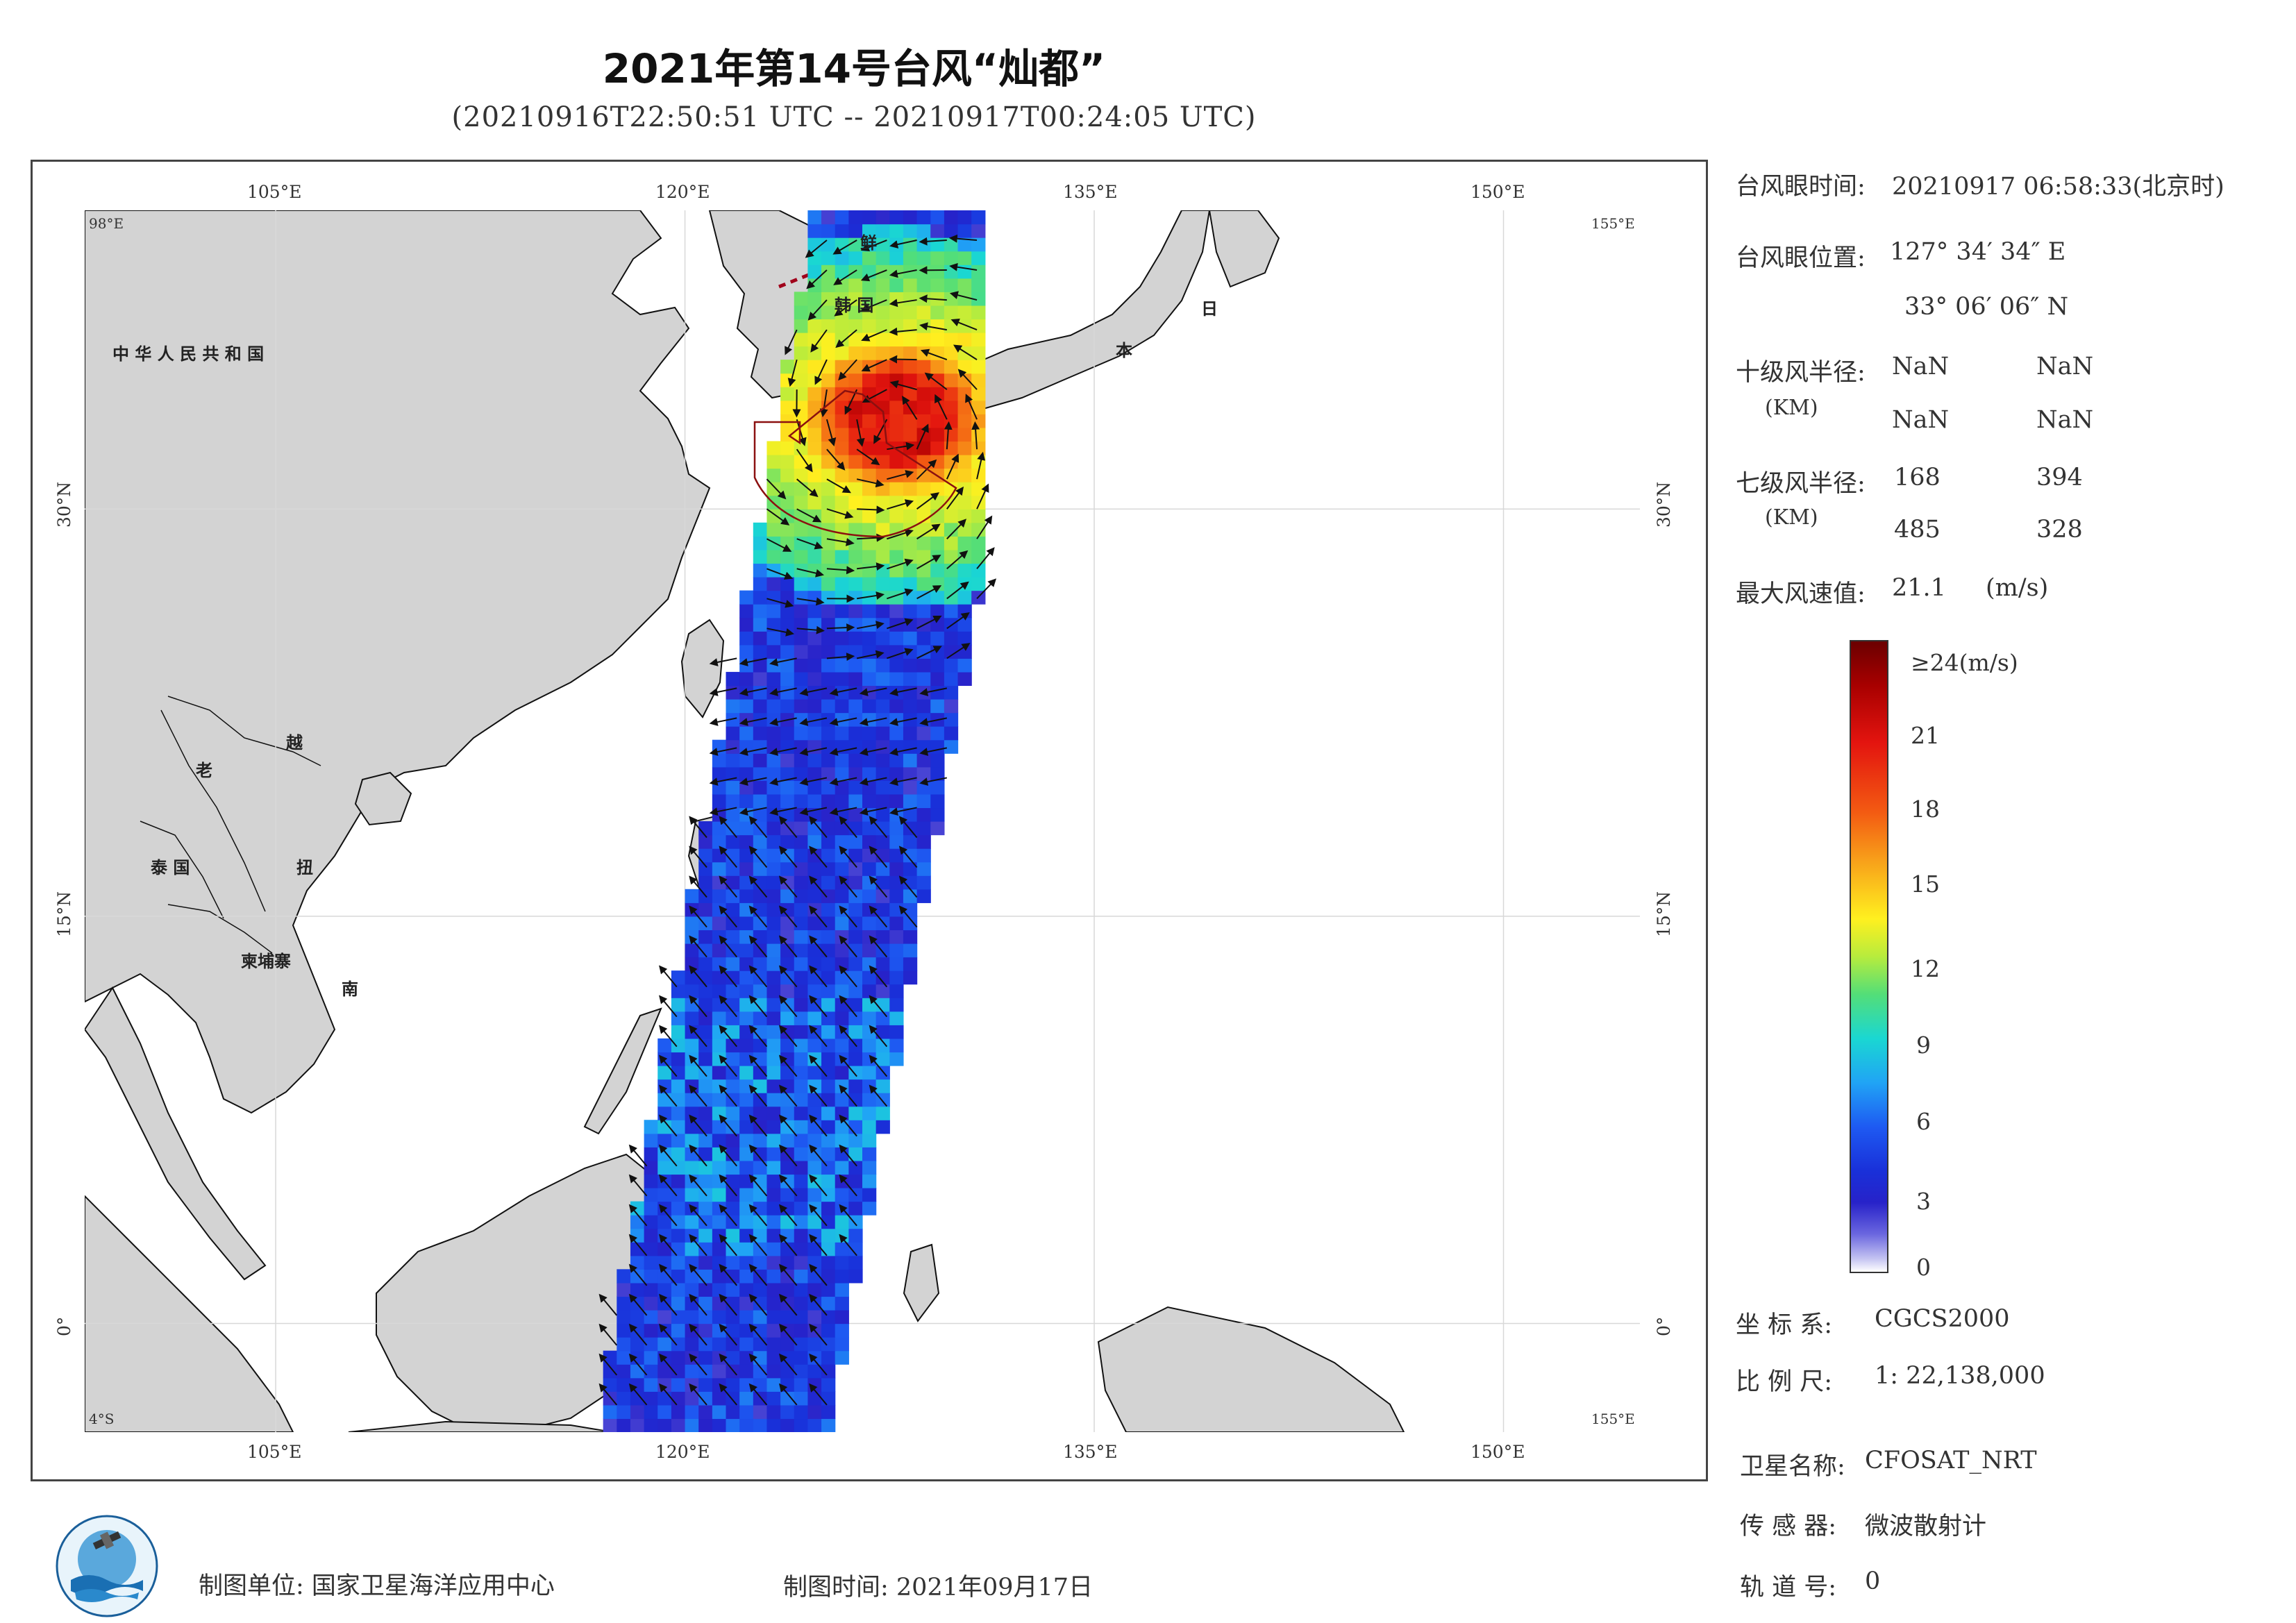 Image resolution: width=2296 pixels, height=1623 pixels. I want to click on label-japan-ri: 日, so click(1209, 309).